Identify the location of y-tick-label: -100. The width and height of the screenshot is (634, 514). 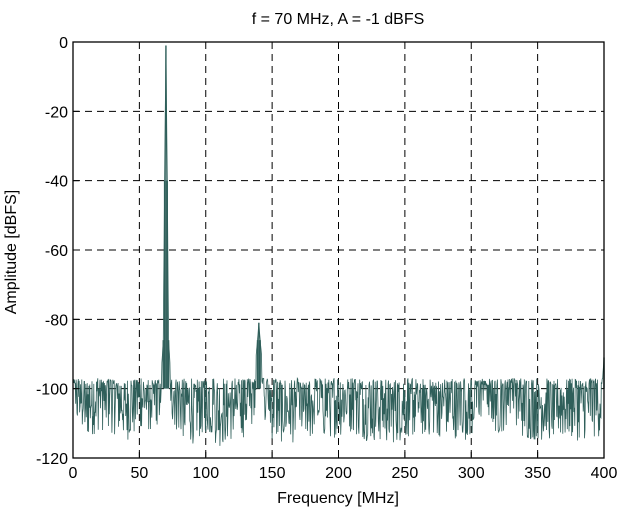
(52, 390).